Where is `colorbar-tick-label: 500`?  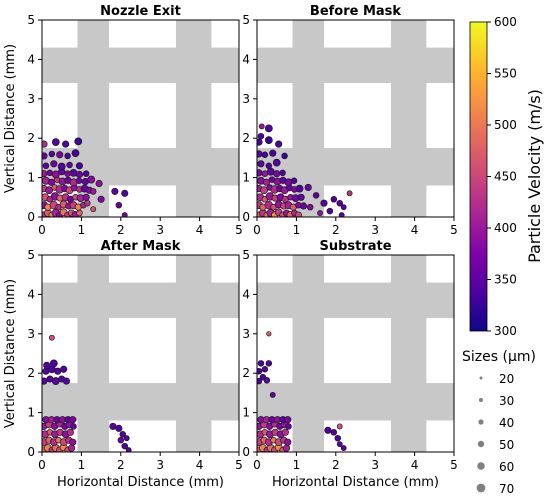 colorbar-tick-label: 500 is located at coordinates (505, 125).